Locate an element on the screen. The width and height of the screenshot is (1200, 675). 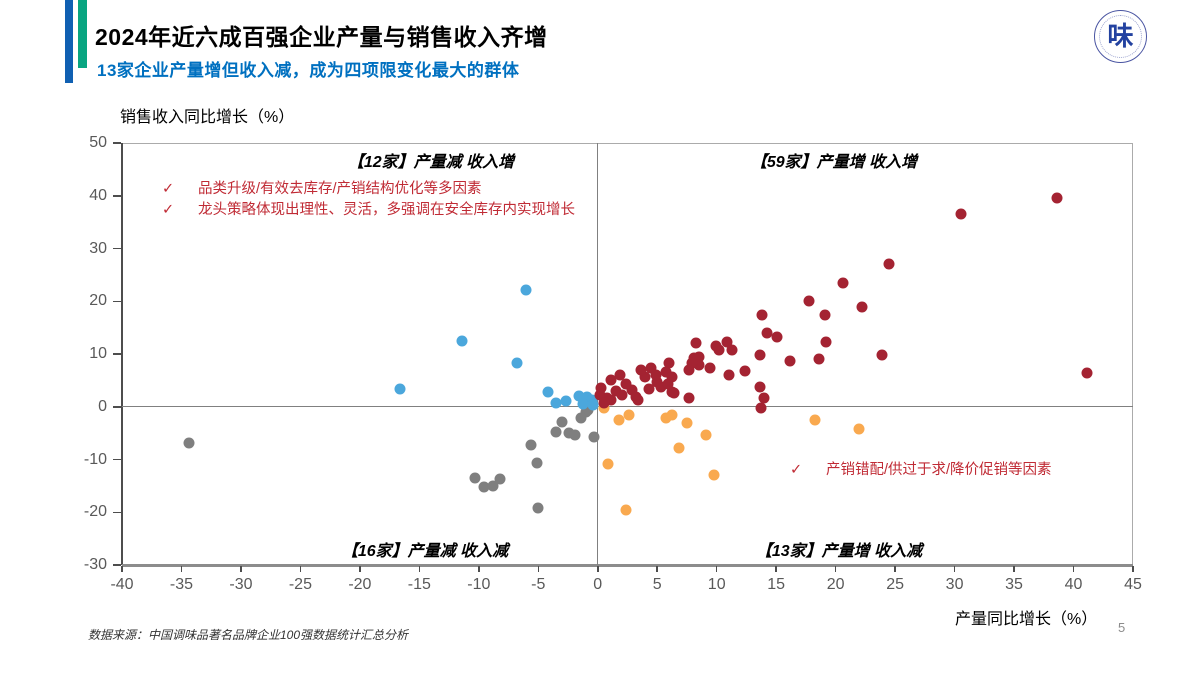
quadrant-label-bottom-right: 【13家】产量增 收入减 is located at coordinates (839, 551).